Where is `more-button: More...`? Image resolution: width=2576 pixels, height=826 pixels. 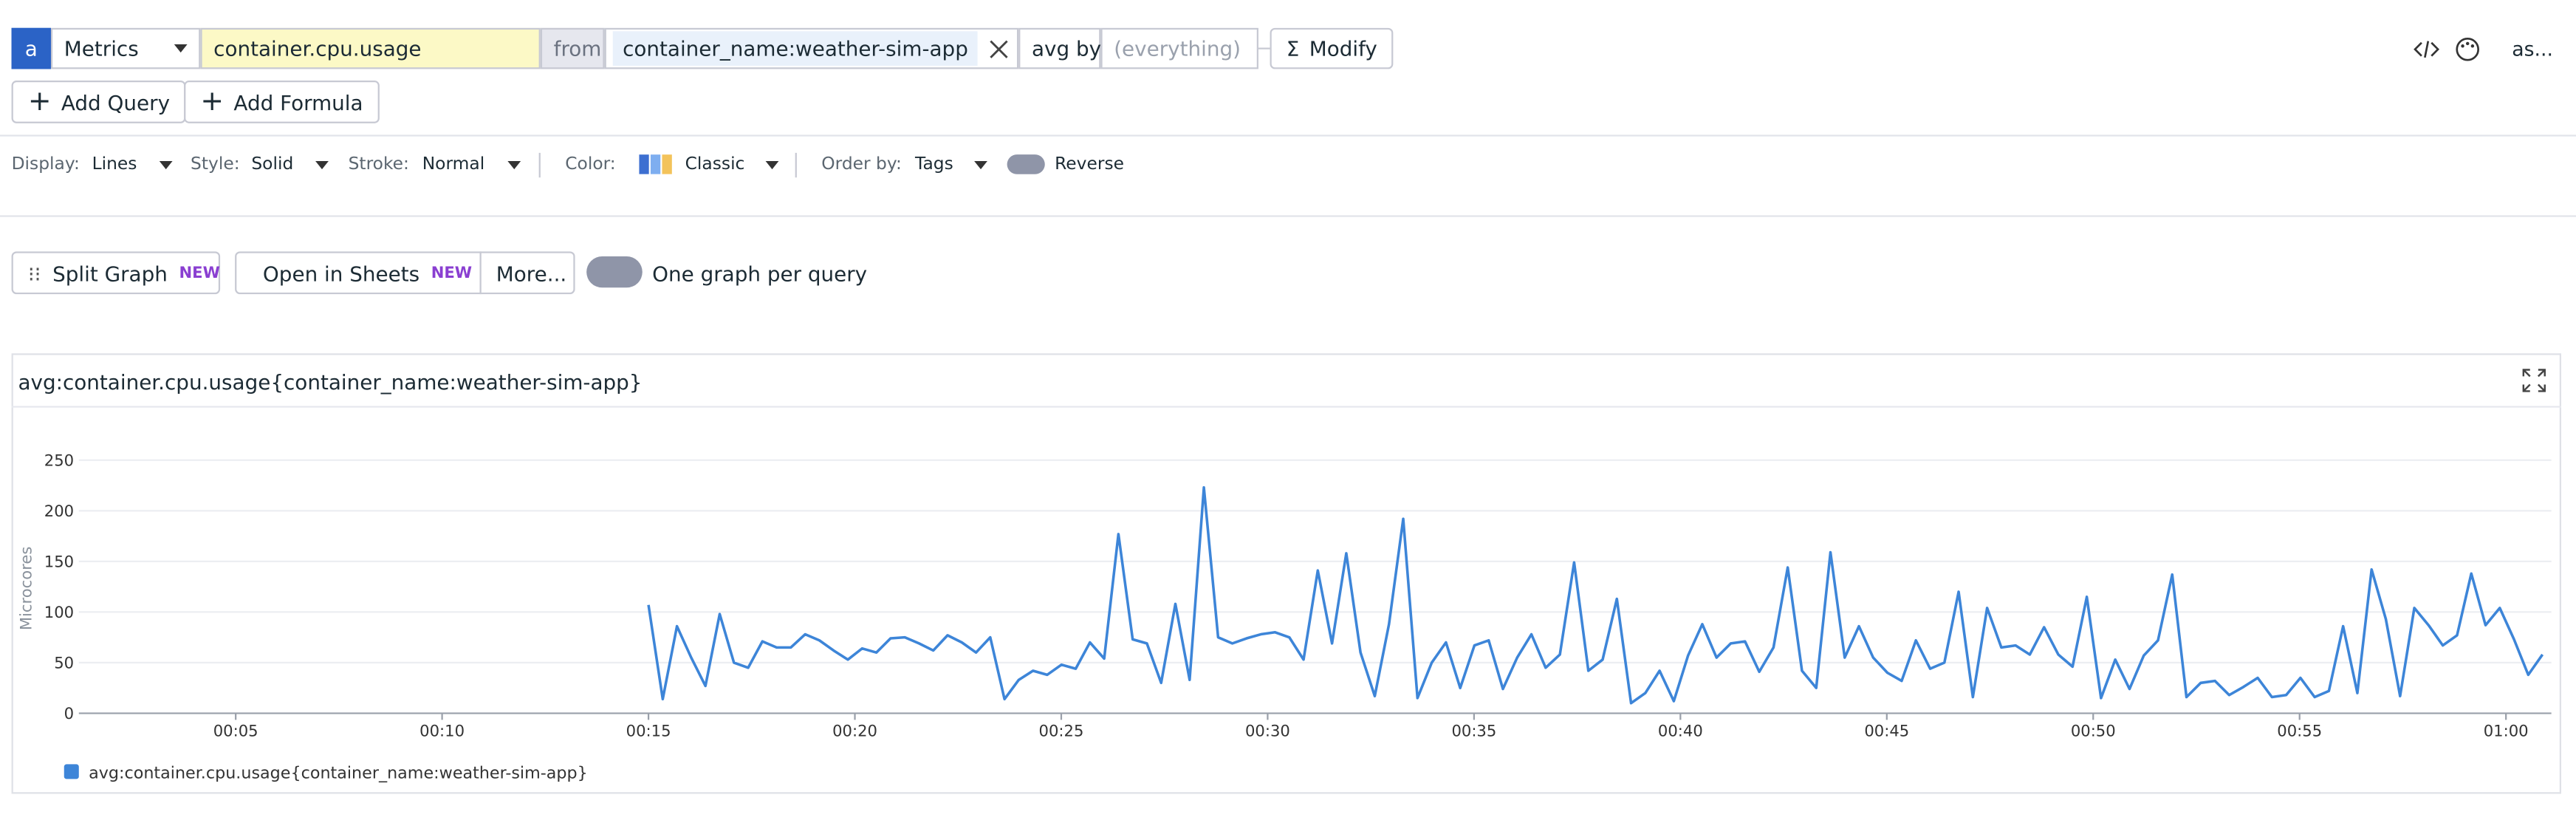 more-button: More... is located at coordinates (527, 273).